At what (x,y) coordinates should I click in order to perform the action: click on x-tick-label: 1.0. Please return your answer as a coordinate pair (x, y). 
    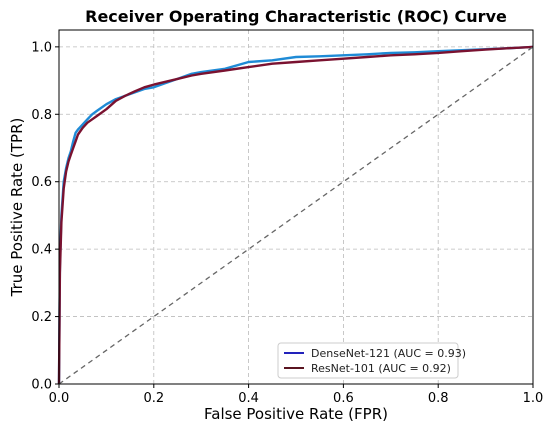
    Looking at the image, I should click on (533, 398).